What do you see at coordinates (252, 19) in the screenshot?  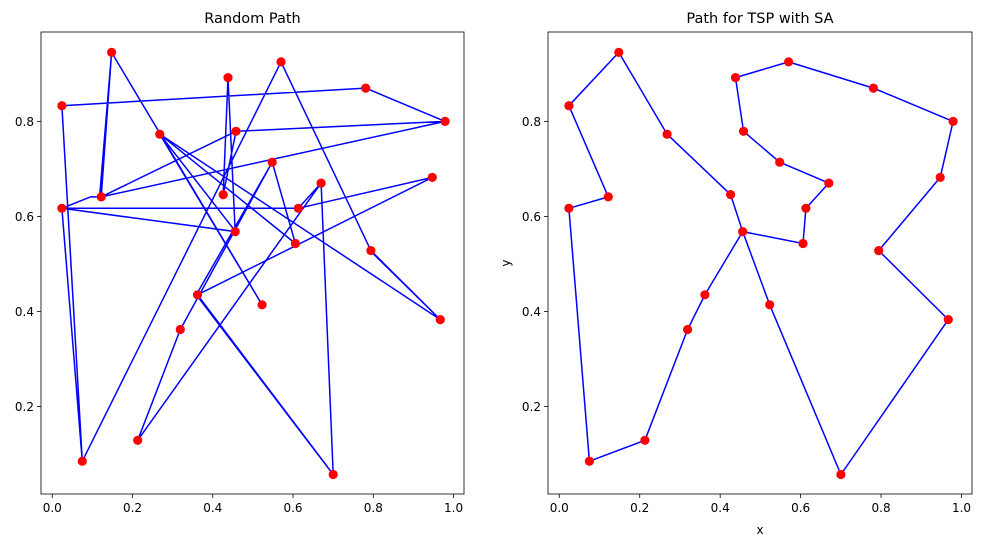 I see `chart-title: Random Path` at bounding box center [252, 19].